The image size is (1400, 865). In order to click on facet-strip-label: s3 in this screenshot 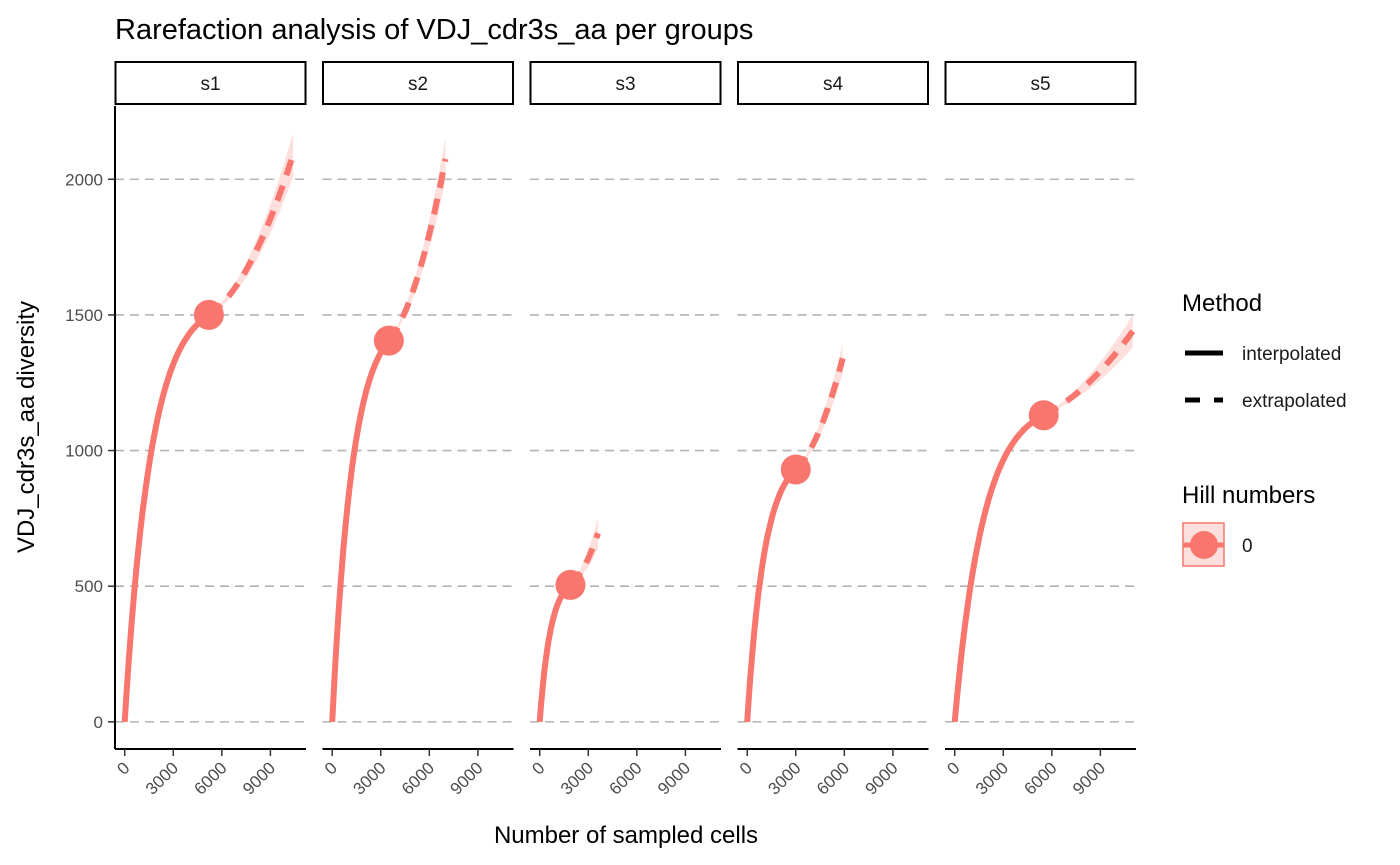, I will do `click(625, 84)`.